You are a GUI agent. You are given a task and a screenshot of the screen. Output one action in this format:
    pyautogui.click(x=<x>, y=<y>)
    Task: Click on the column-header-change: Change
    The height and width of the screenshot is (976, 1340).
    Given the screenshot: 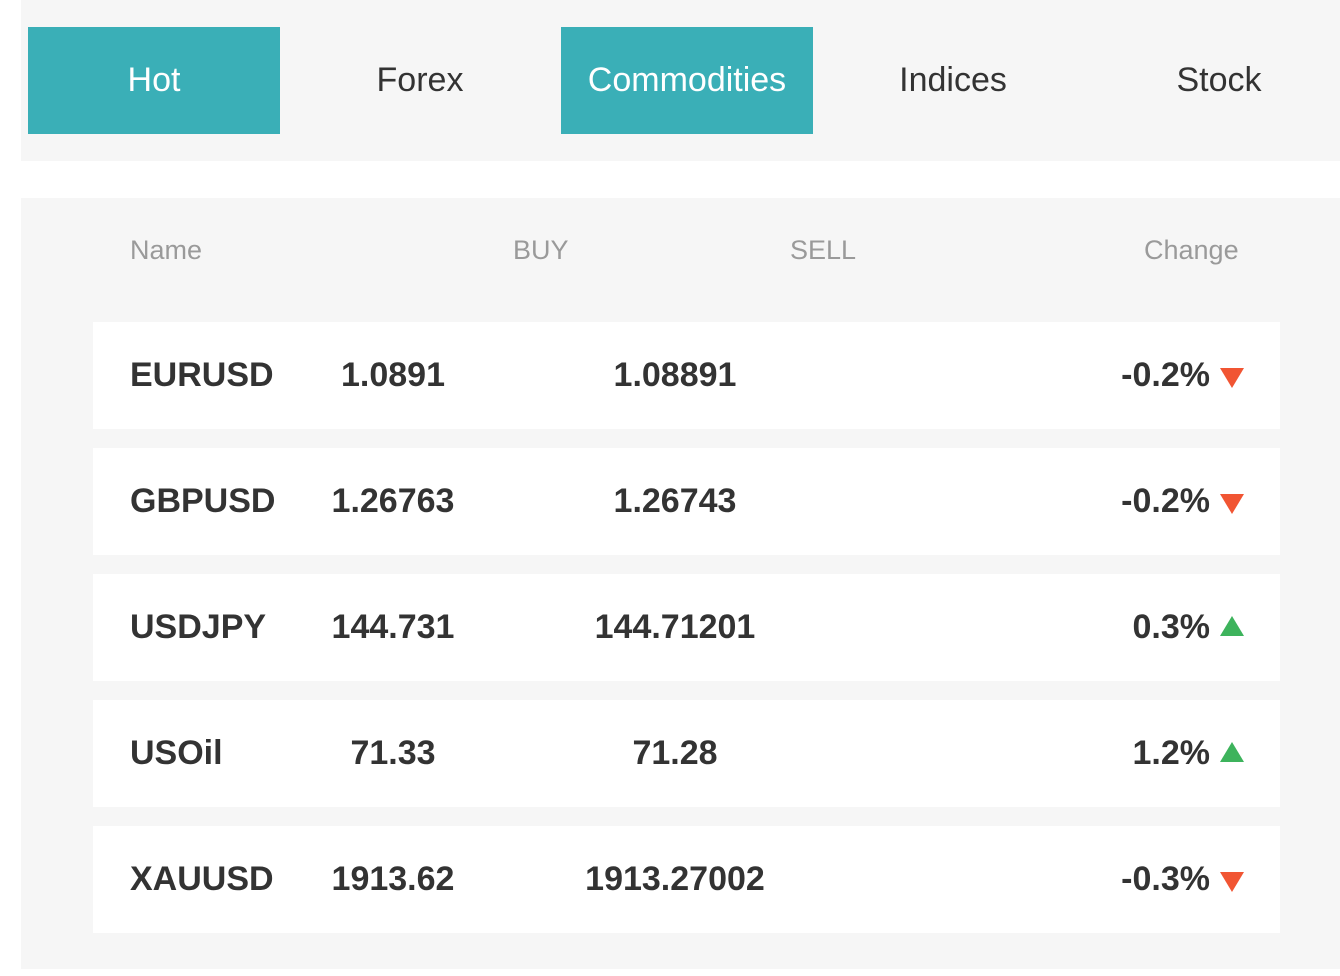 What is the action you would take?
    pyautogui.click(x=1191, y=250)
    